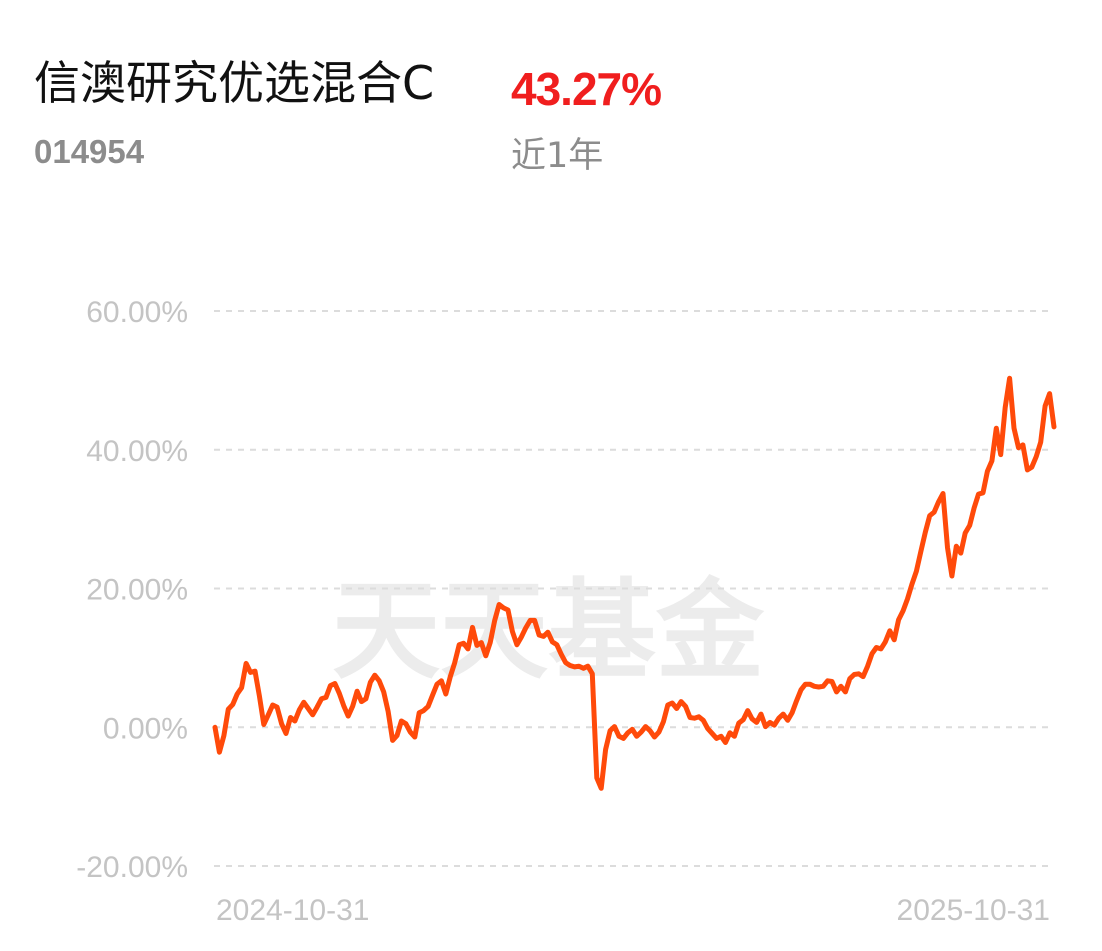  I want to click on y-tick-label: 40.00%, so click(137, 451).